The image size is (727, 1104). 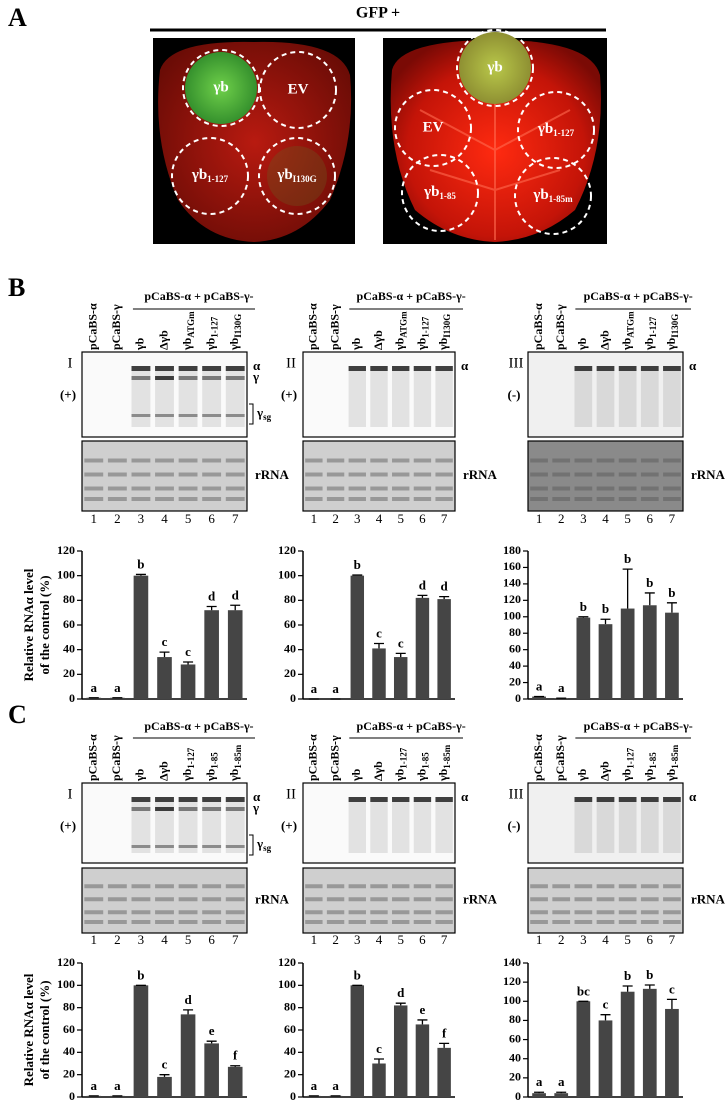 I want to click on lane-header: γbI130G, so click(x=672, y=332).